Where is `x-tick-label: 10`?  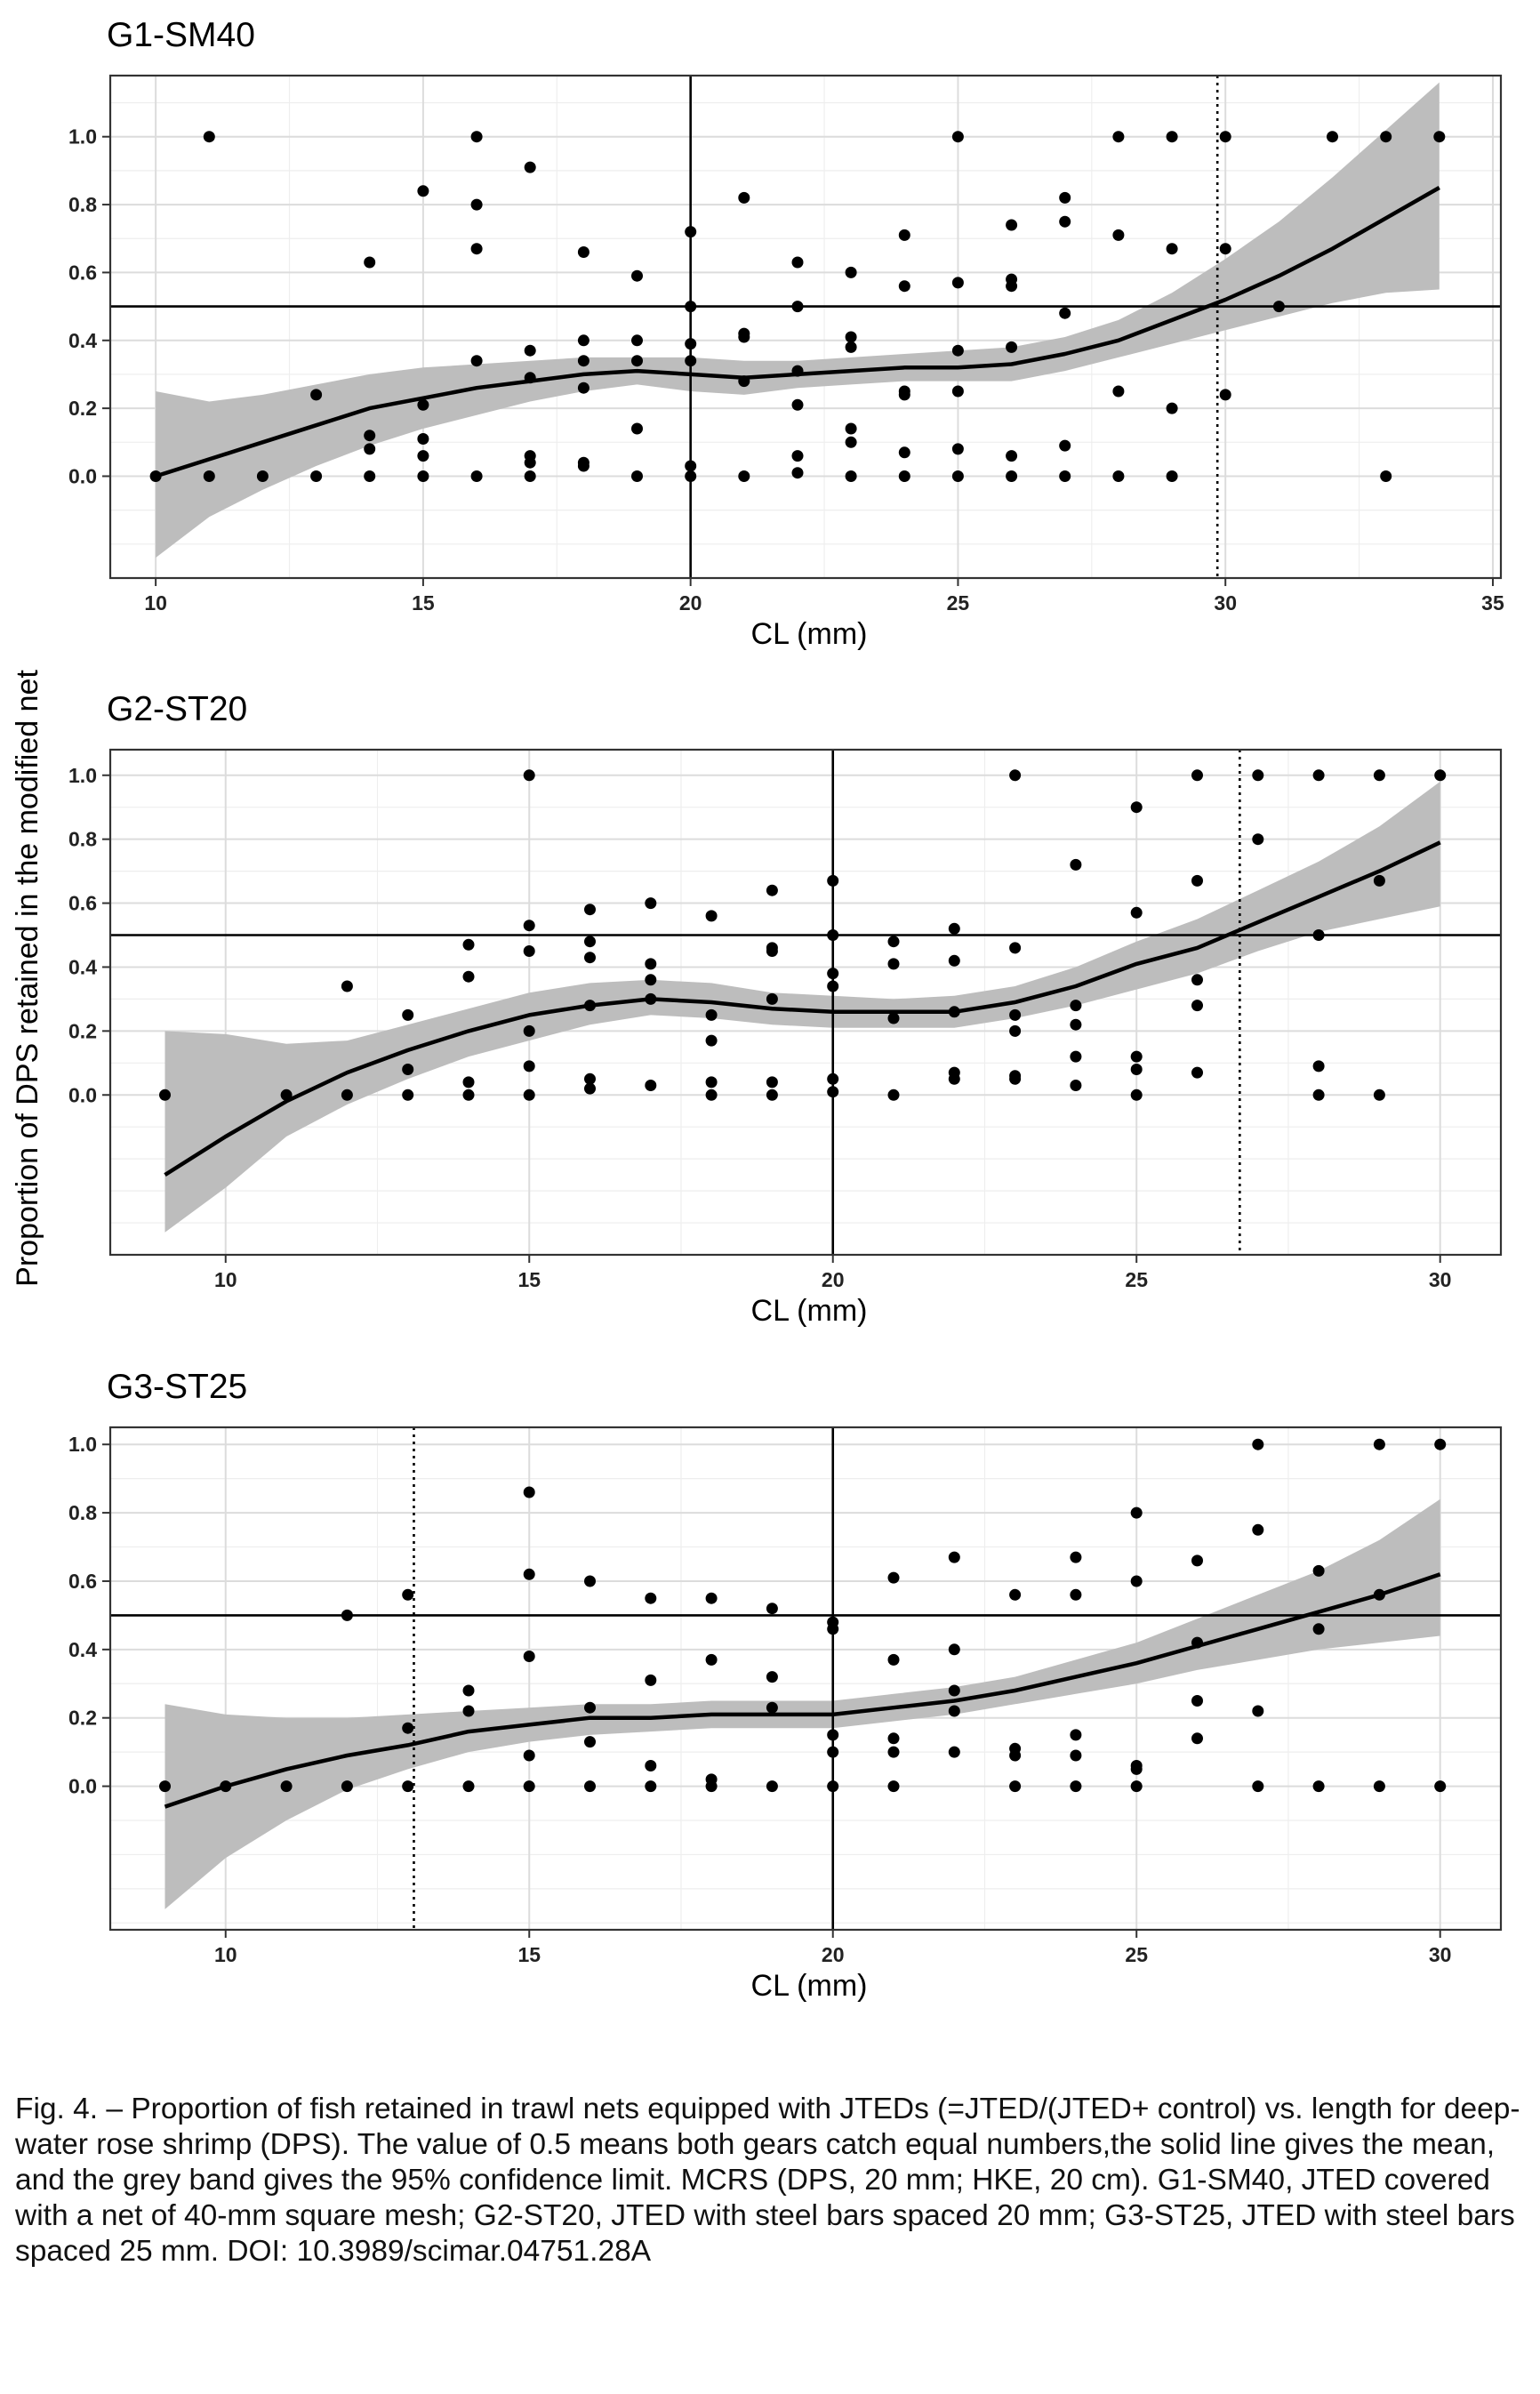 x-tick-label: 10 is located at coordinates (226, 1955).